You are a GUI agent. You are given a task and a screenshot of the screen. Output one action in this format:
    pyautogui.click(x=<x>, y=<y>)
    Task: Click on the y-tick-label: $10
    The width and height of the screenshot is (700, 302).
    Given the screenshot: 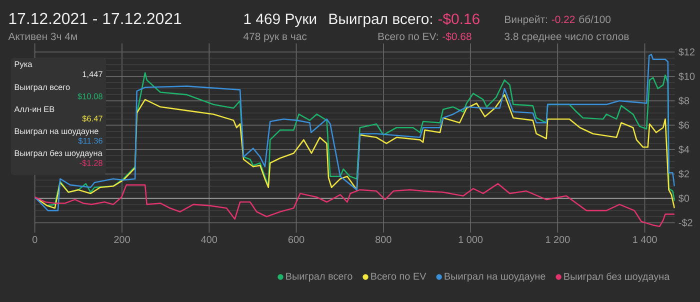 What is the action you would take?
    pyautogui.click(x=686, y=76)
    